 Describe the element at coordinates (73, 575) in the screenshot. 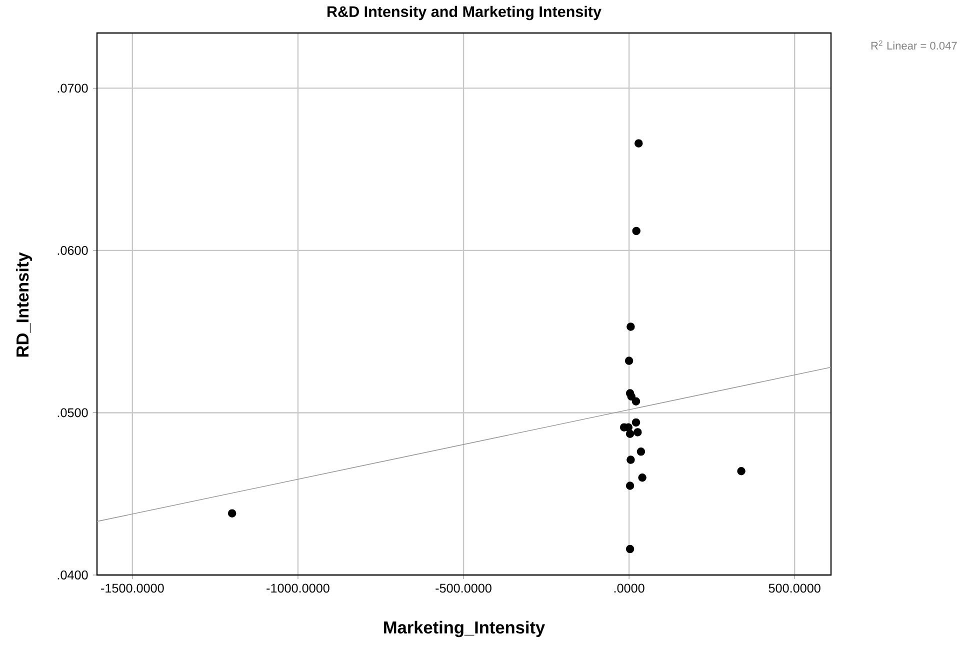

I see `y-tick-label: .0400` at that location.